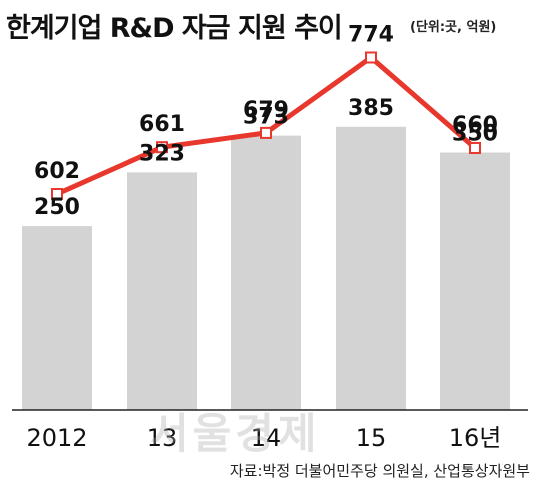 This screenshot has height=488, width=540. I want to click on bar-value-label-3: 385, so click(371, 108).